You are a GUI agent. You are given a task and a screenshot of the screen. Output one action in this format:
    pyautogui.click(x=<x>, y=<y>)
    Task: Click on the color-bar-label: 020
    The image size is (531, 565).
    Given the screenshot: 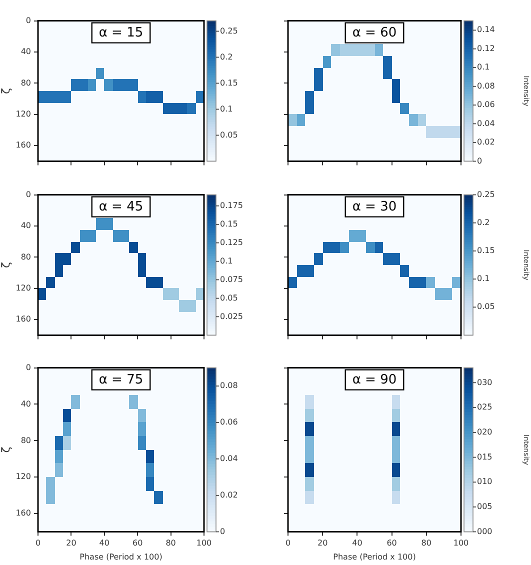 What is the action you would take?
    pyautogui.click(x=484, y=431)
    